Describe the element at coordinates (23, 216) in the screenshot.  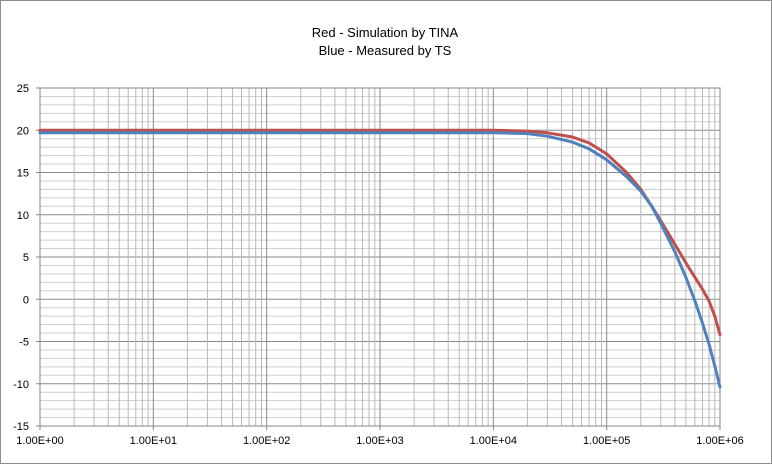
I see `y-tick-label: 10` at that location.